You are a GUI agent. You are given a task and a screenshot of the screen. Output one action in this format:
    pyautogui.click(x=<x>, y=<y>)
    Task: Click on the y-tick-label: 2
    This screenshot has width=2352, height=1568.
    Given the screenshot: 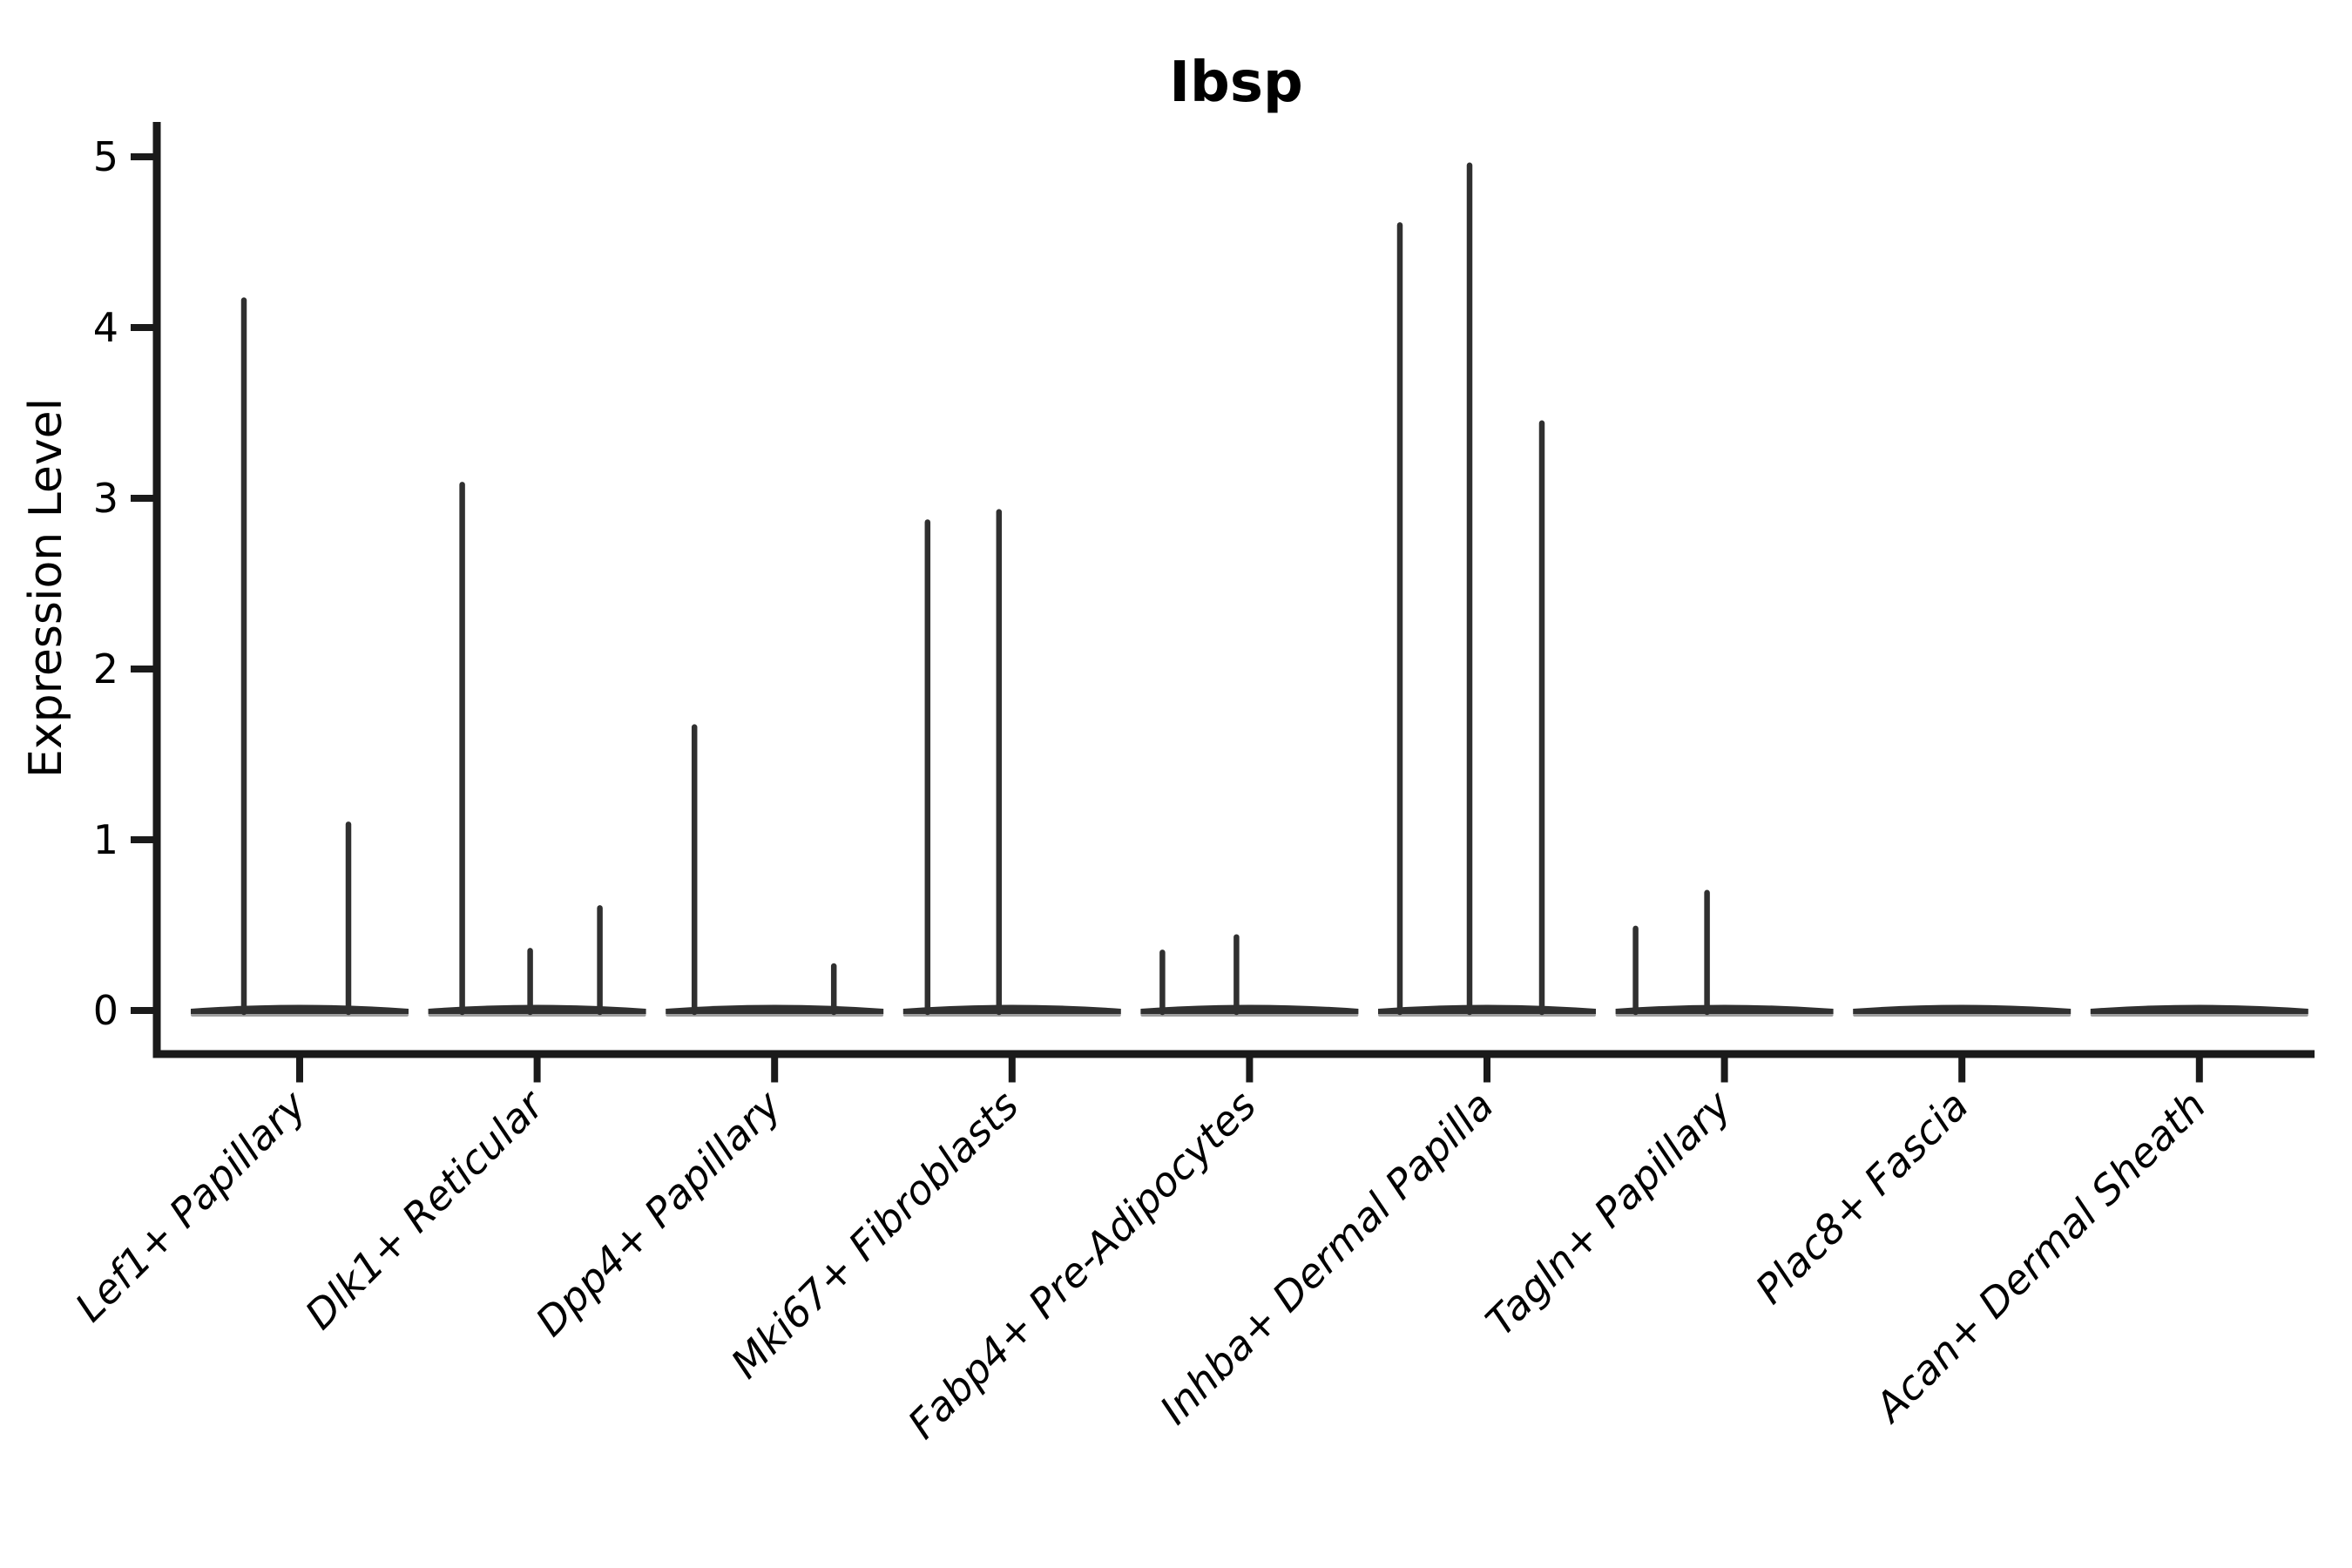 What is the action you would take?
    pyautogui.click(x=106, y=669)
    